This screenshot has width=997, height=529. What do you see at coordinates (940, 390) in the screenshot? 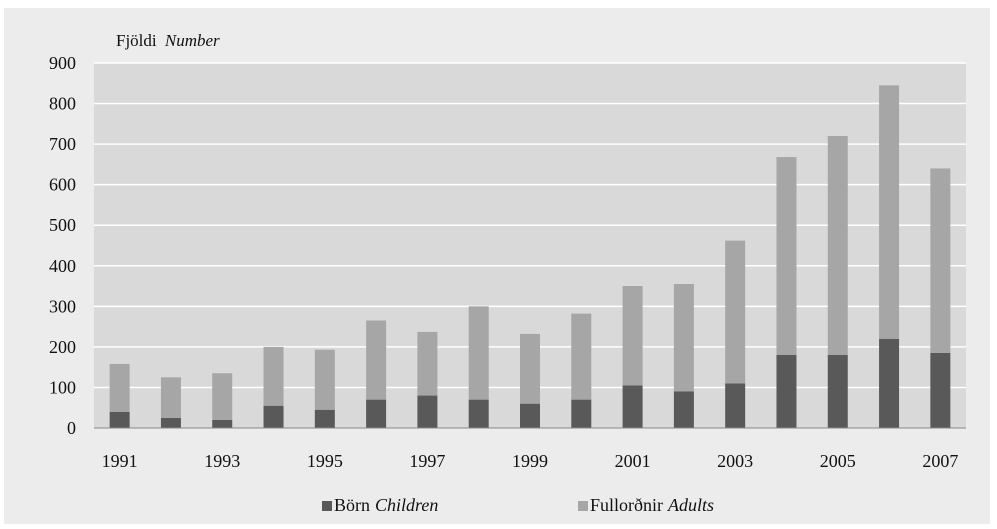
I see `bar-children-2007` at bounding box center [940, 390].